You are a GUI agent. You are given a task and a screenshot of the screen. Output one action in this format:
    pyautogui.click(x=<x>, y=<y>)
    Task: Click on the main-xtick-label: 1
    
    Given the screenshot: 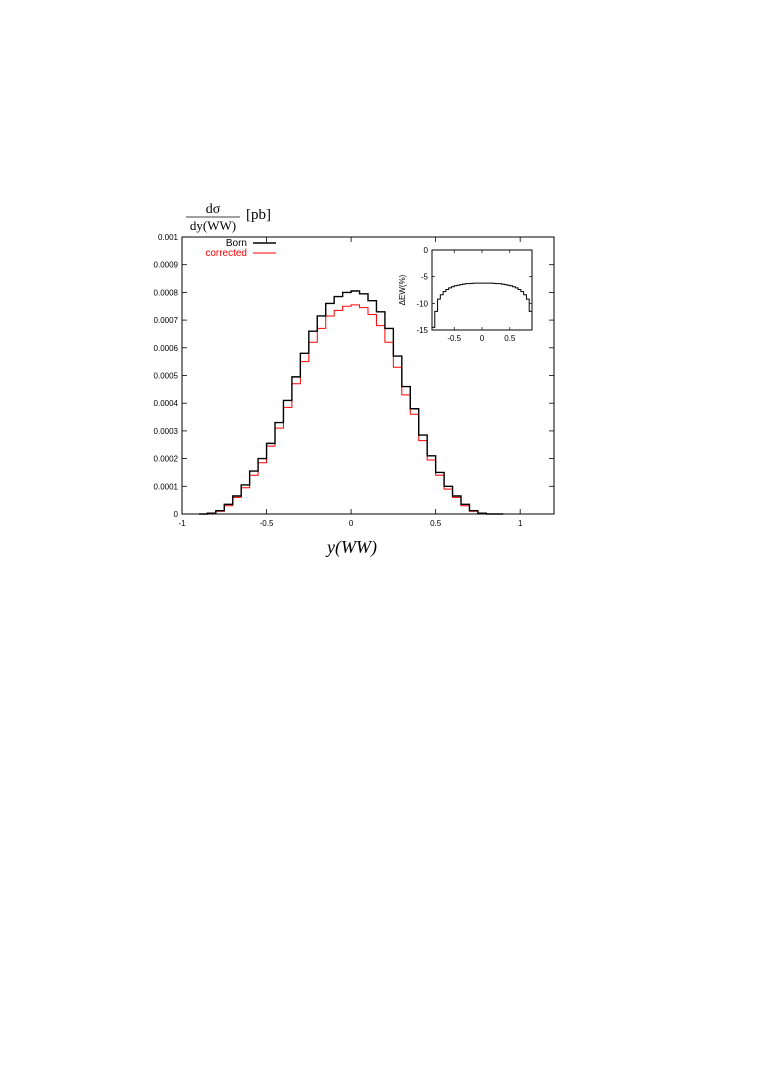 What is the action you would take?
    pyautogui.click(x=520, y=523)
    